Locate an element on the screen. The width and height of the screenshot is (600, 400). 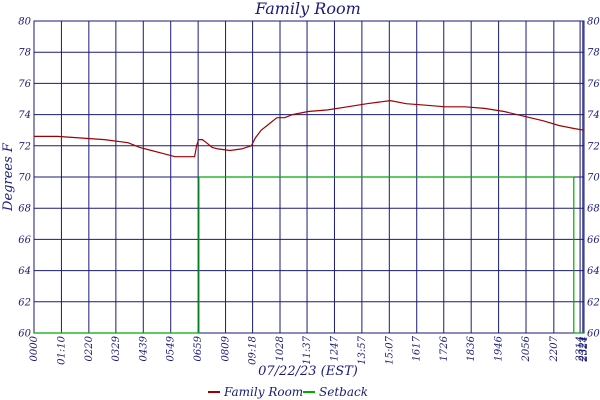
legend: Family Room Setback is located at coordinates (288, 392).